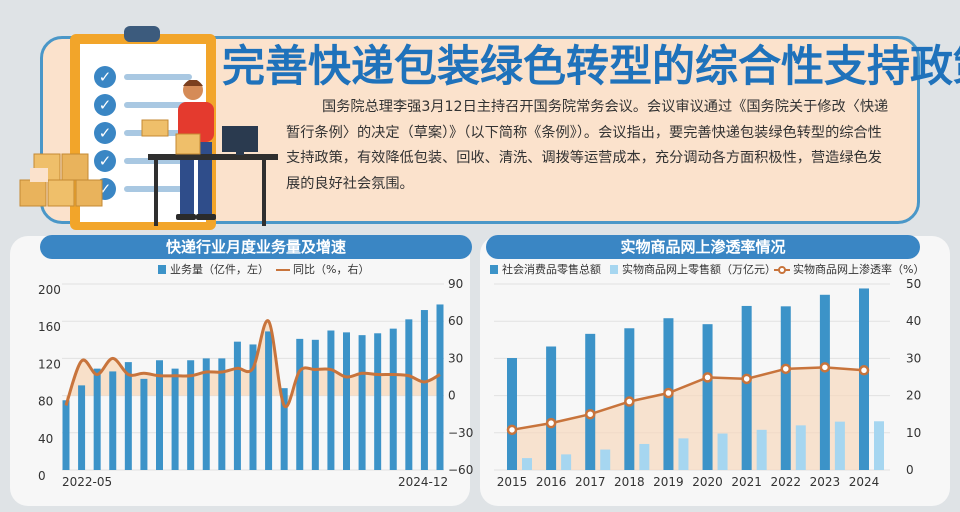 The image size is (960, 512). Describe the element at coordinates (455, 284) in the screenshot. I see `right-tick-label: 90` at that location.